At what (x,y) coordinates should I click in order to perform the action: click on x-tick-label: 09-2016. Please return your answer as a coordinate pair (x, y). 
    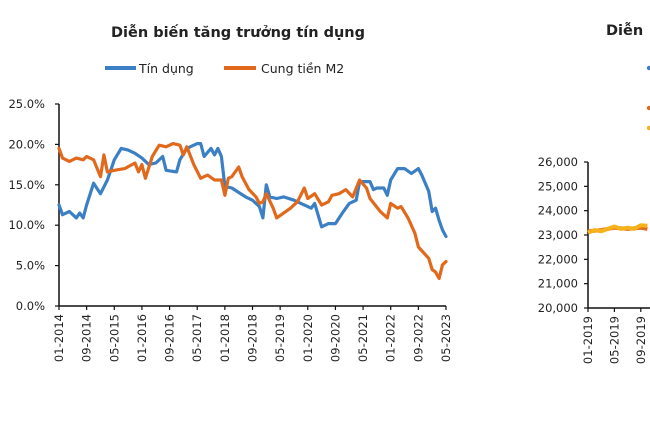
    Looking at the image, I should click on (170, 338).